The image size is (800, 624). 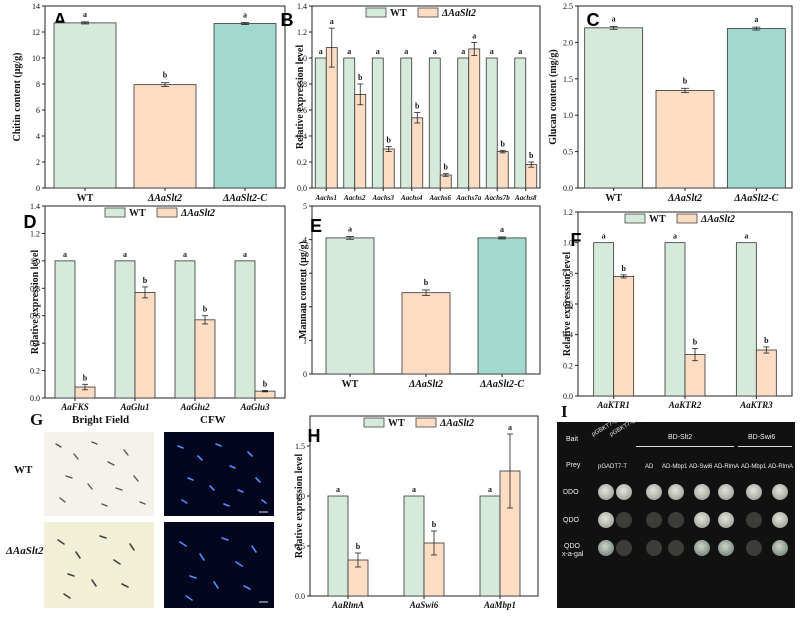 What do you see at coordinates (115, 212) in the screenshot?
I see `legend-swatch-wt-d` at bounding box center [115, 212].